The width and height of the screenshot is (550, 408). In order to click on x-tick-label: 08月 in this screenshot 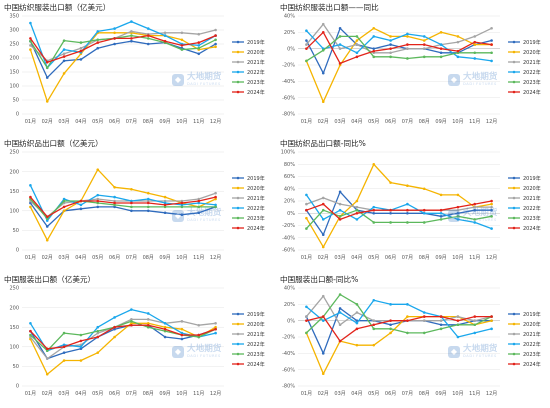, I will do `click(148, 394)`.